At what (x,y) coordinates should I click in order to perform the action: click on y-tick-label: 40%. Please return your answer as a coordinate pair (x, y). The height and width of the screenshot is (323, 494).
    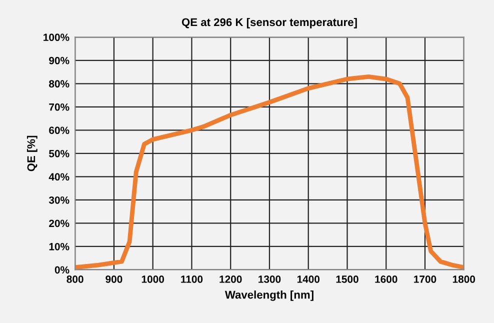
    Looking at the image, I should click on (59, 177).